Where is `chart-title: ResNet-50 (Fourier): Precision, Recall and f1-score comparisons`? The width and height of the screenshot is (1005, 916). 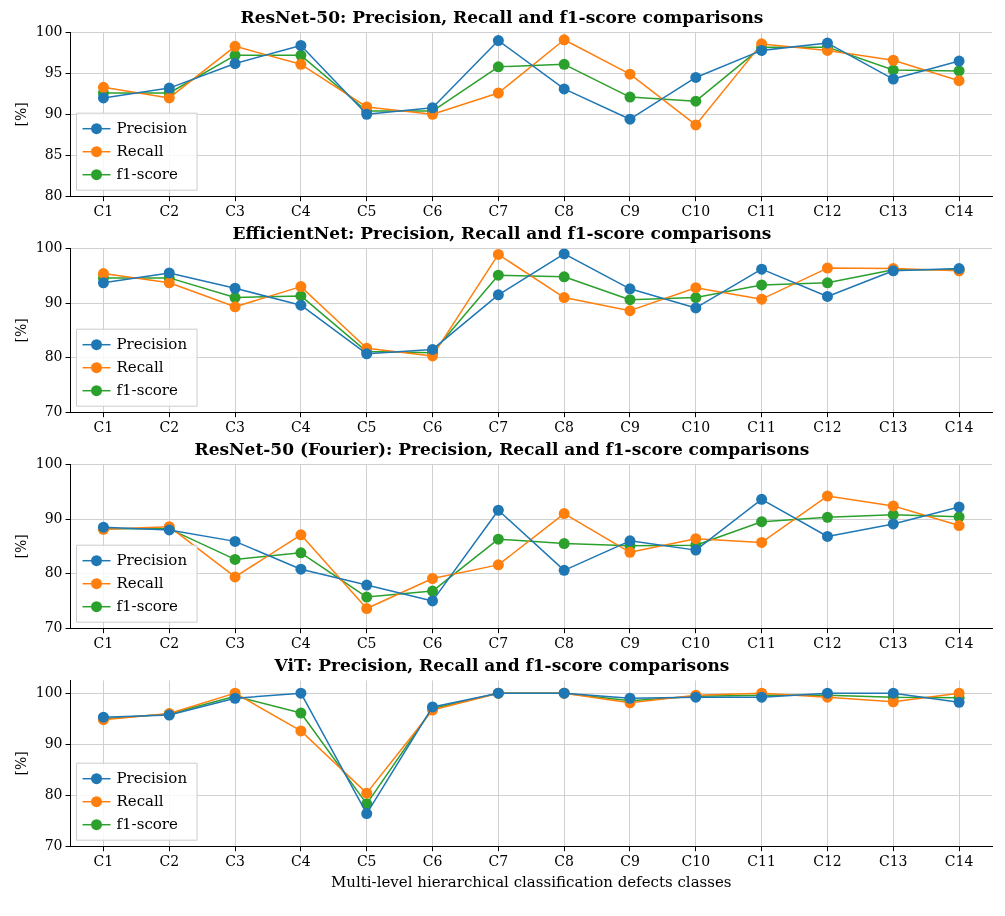
chart-title: ResNet-50 (Fourier): Precision, Recall and f1-score comparisons is located at coordinates (502, 448).